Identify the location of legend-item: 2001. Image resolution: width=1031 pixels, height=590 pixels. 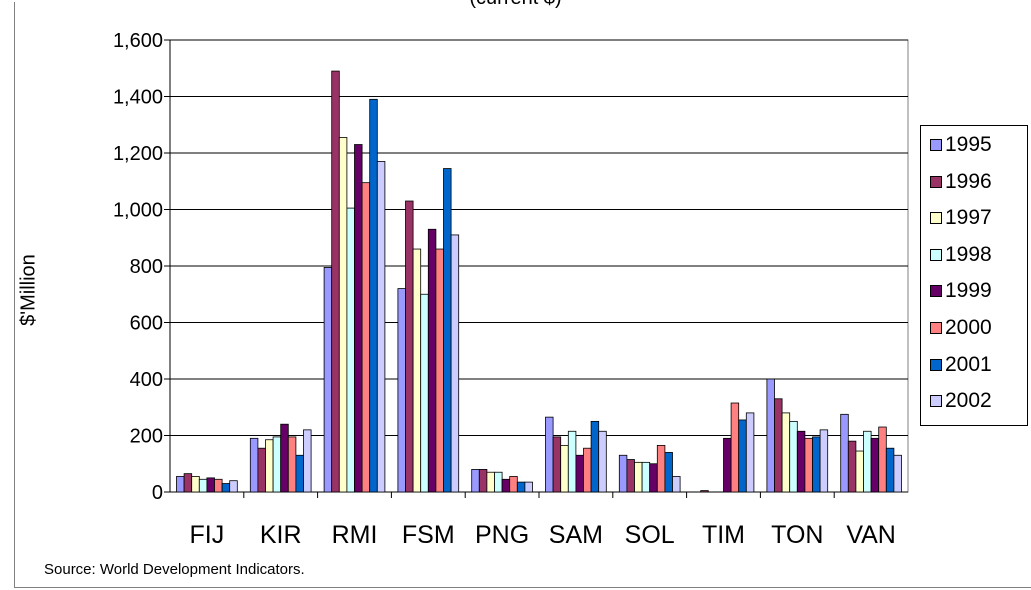
(961, 365).